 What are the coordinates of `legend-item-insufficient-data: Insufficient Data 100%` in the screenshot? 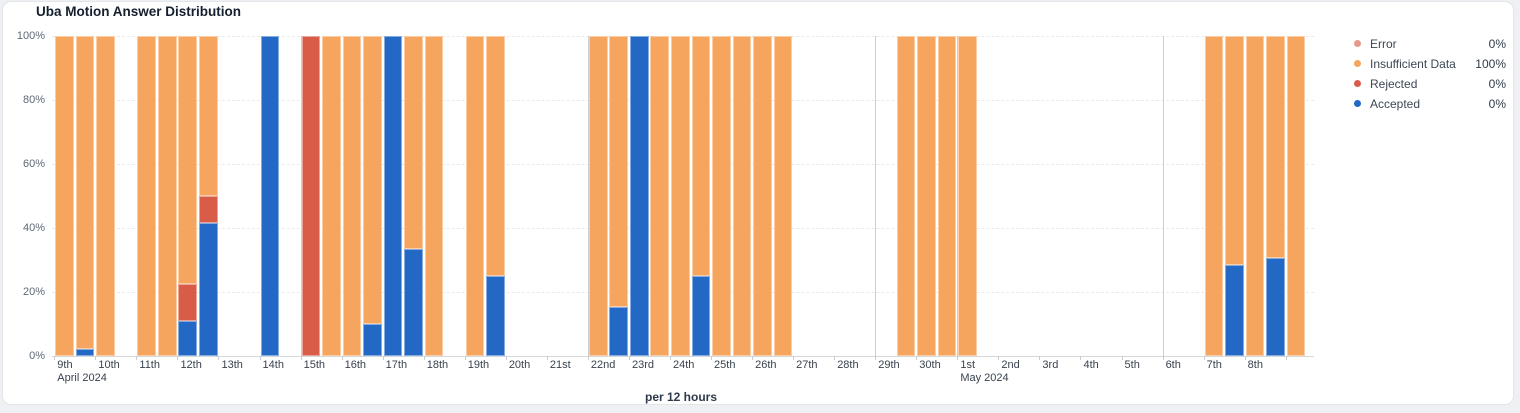 It's located at (1430, 63).